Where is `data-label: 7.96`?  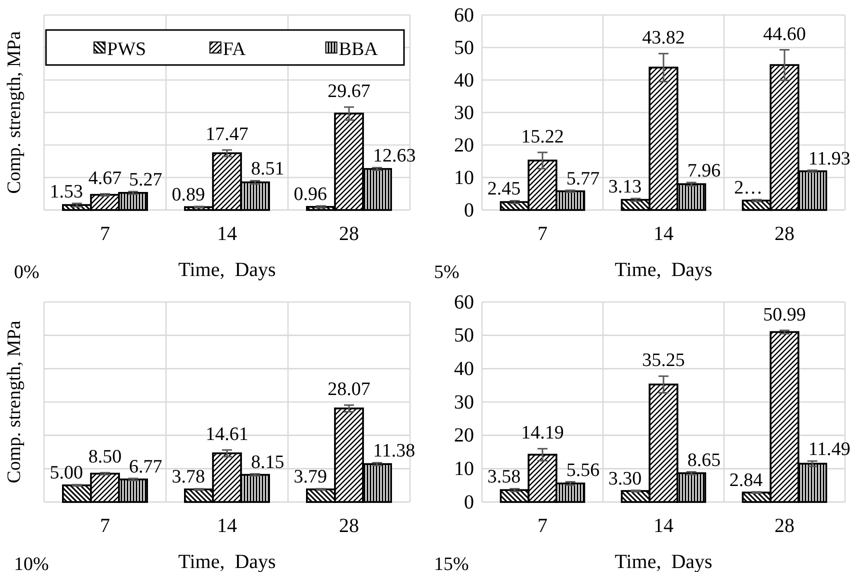 data-label: 7.96 is located at coordinates (704, 171).